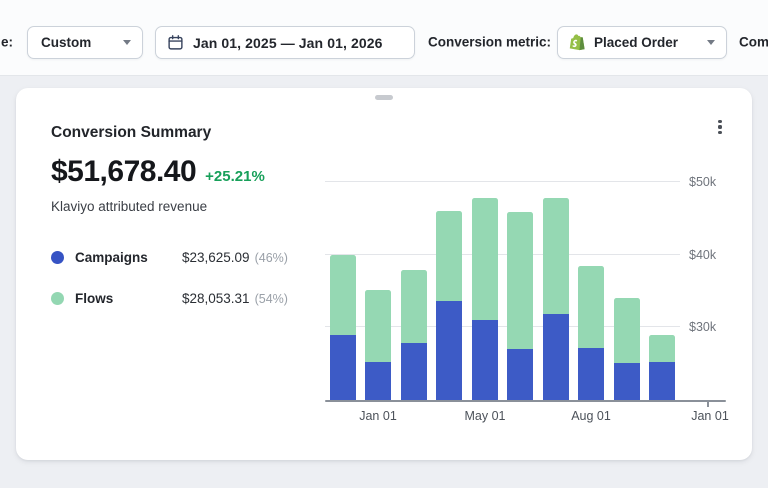 This screenshot has width=768, height=488. Describe the element at coordinates (111, 257) in the screenshot. I see `legend-label: Campaigns` at that location.